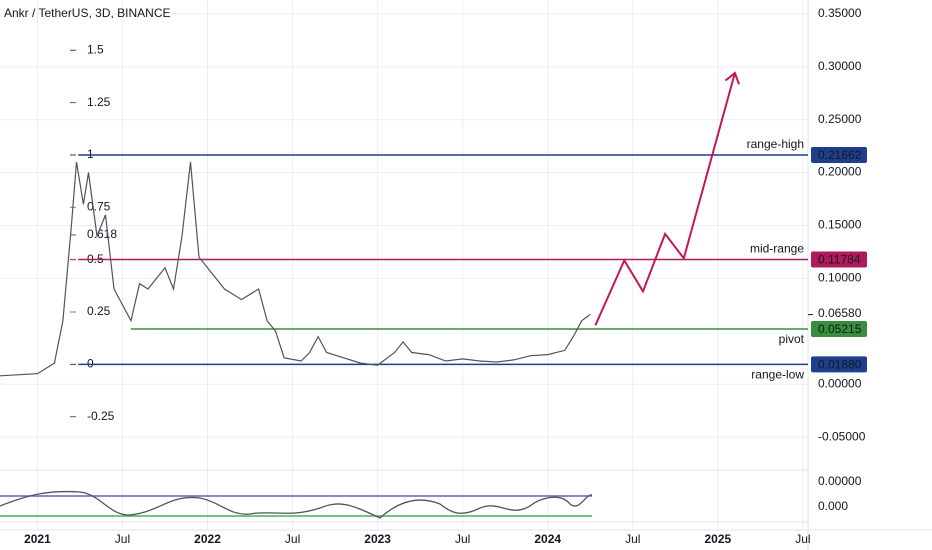  I want to click on x-tick-label: 2021, so click(37, 539).